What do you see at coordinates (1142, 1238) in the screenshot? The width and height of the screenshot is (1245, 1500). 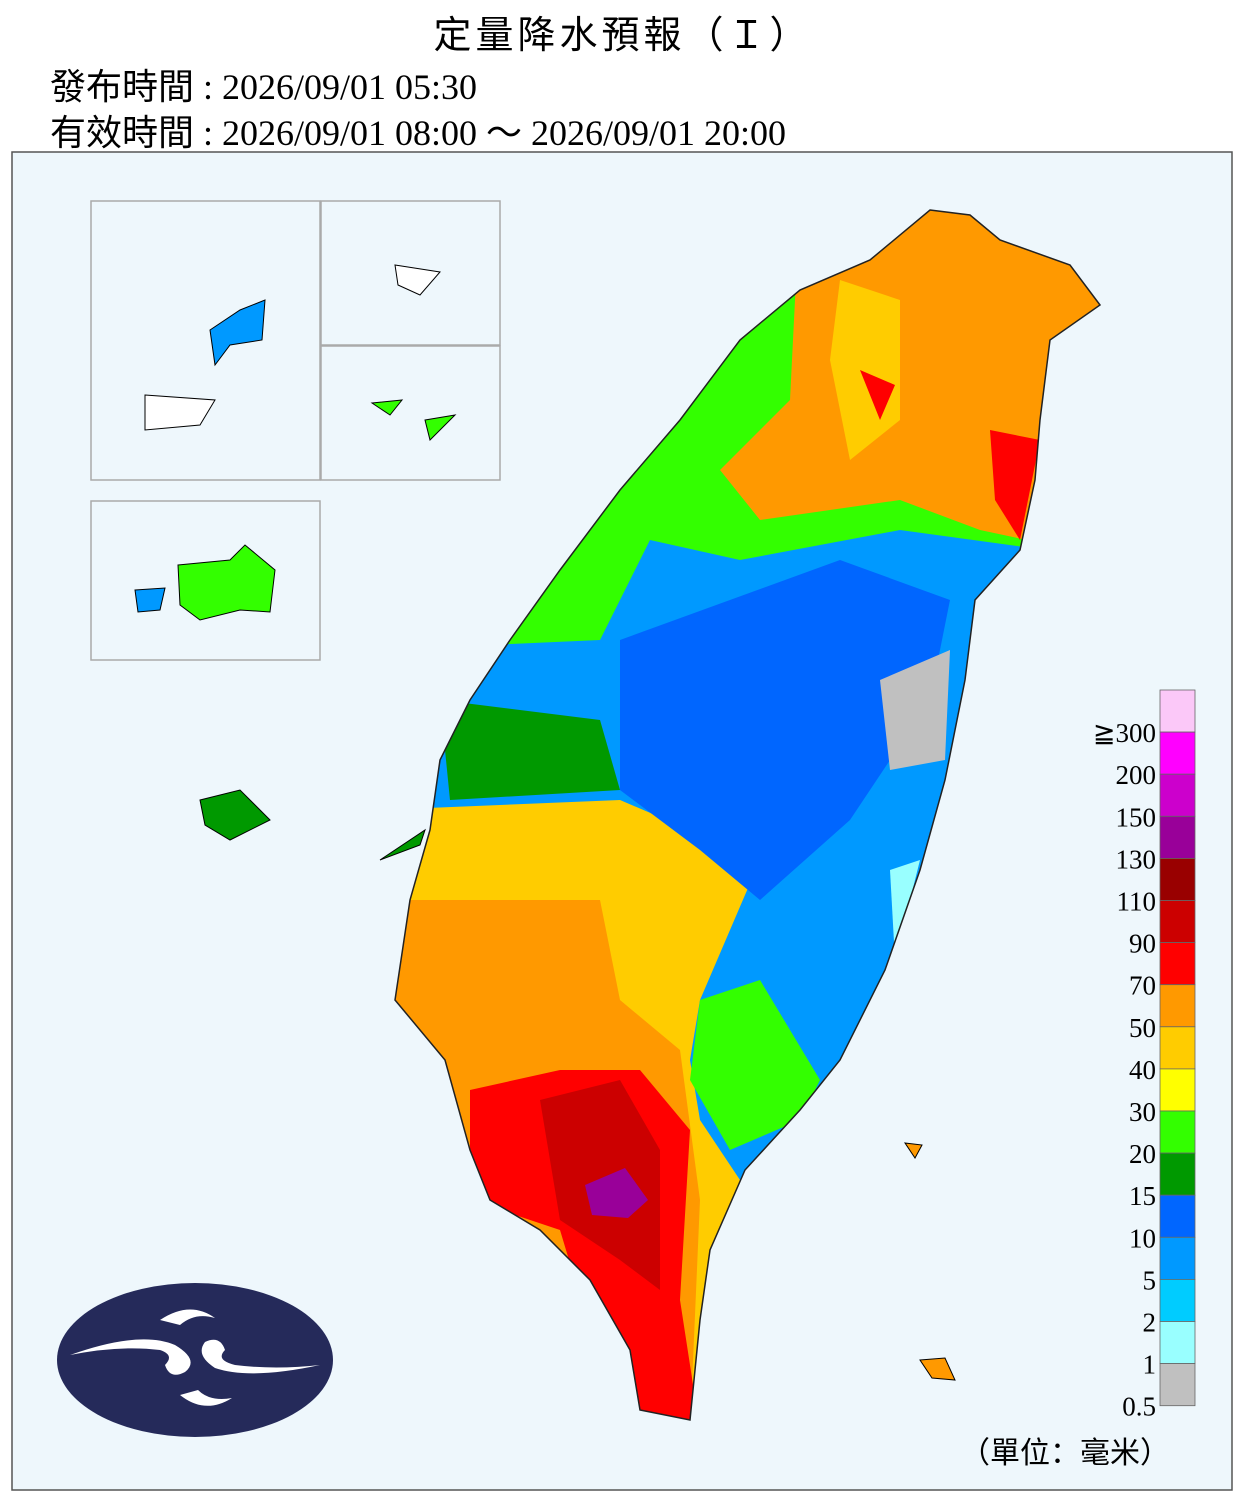 I see `legend-label: 10` at bounding box center [1142, 1238].